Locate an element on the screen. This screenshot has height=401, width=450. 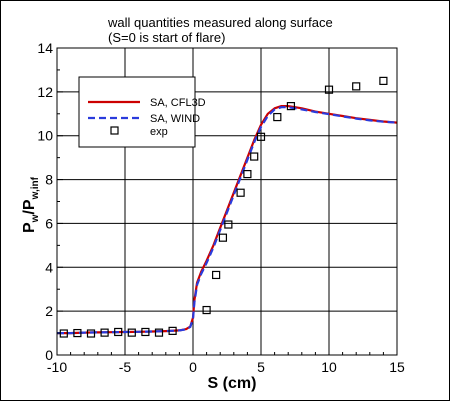
x-tick-label: 0 is located at coordinates (193, 367).